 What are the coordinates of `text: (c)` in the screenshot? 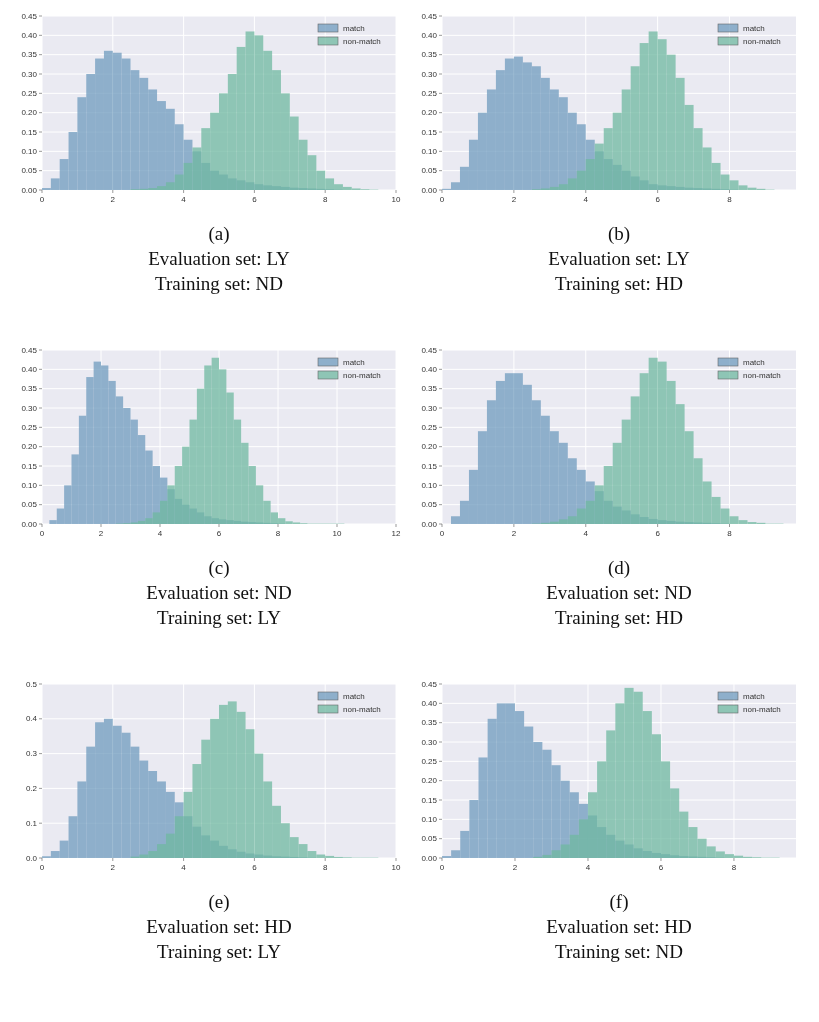 It's located at (219, 568).